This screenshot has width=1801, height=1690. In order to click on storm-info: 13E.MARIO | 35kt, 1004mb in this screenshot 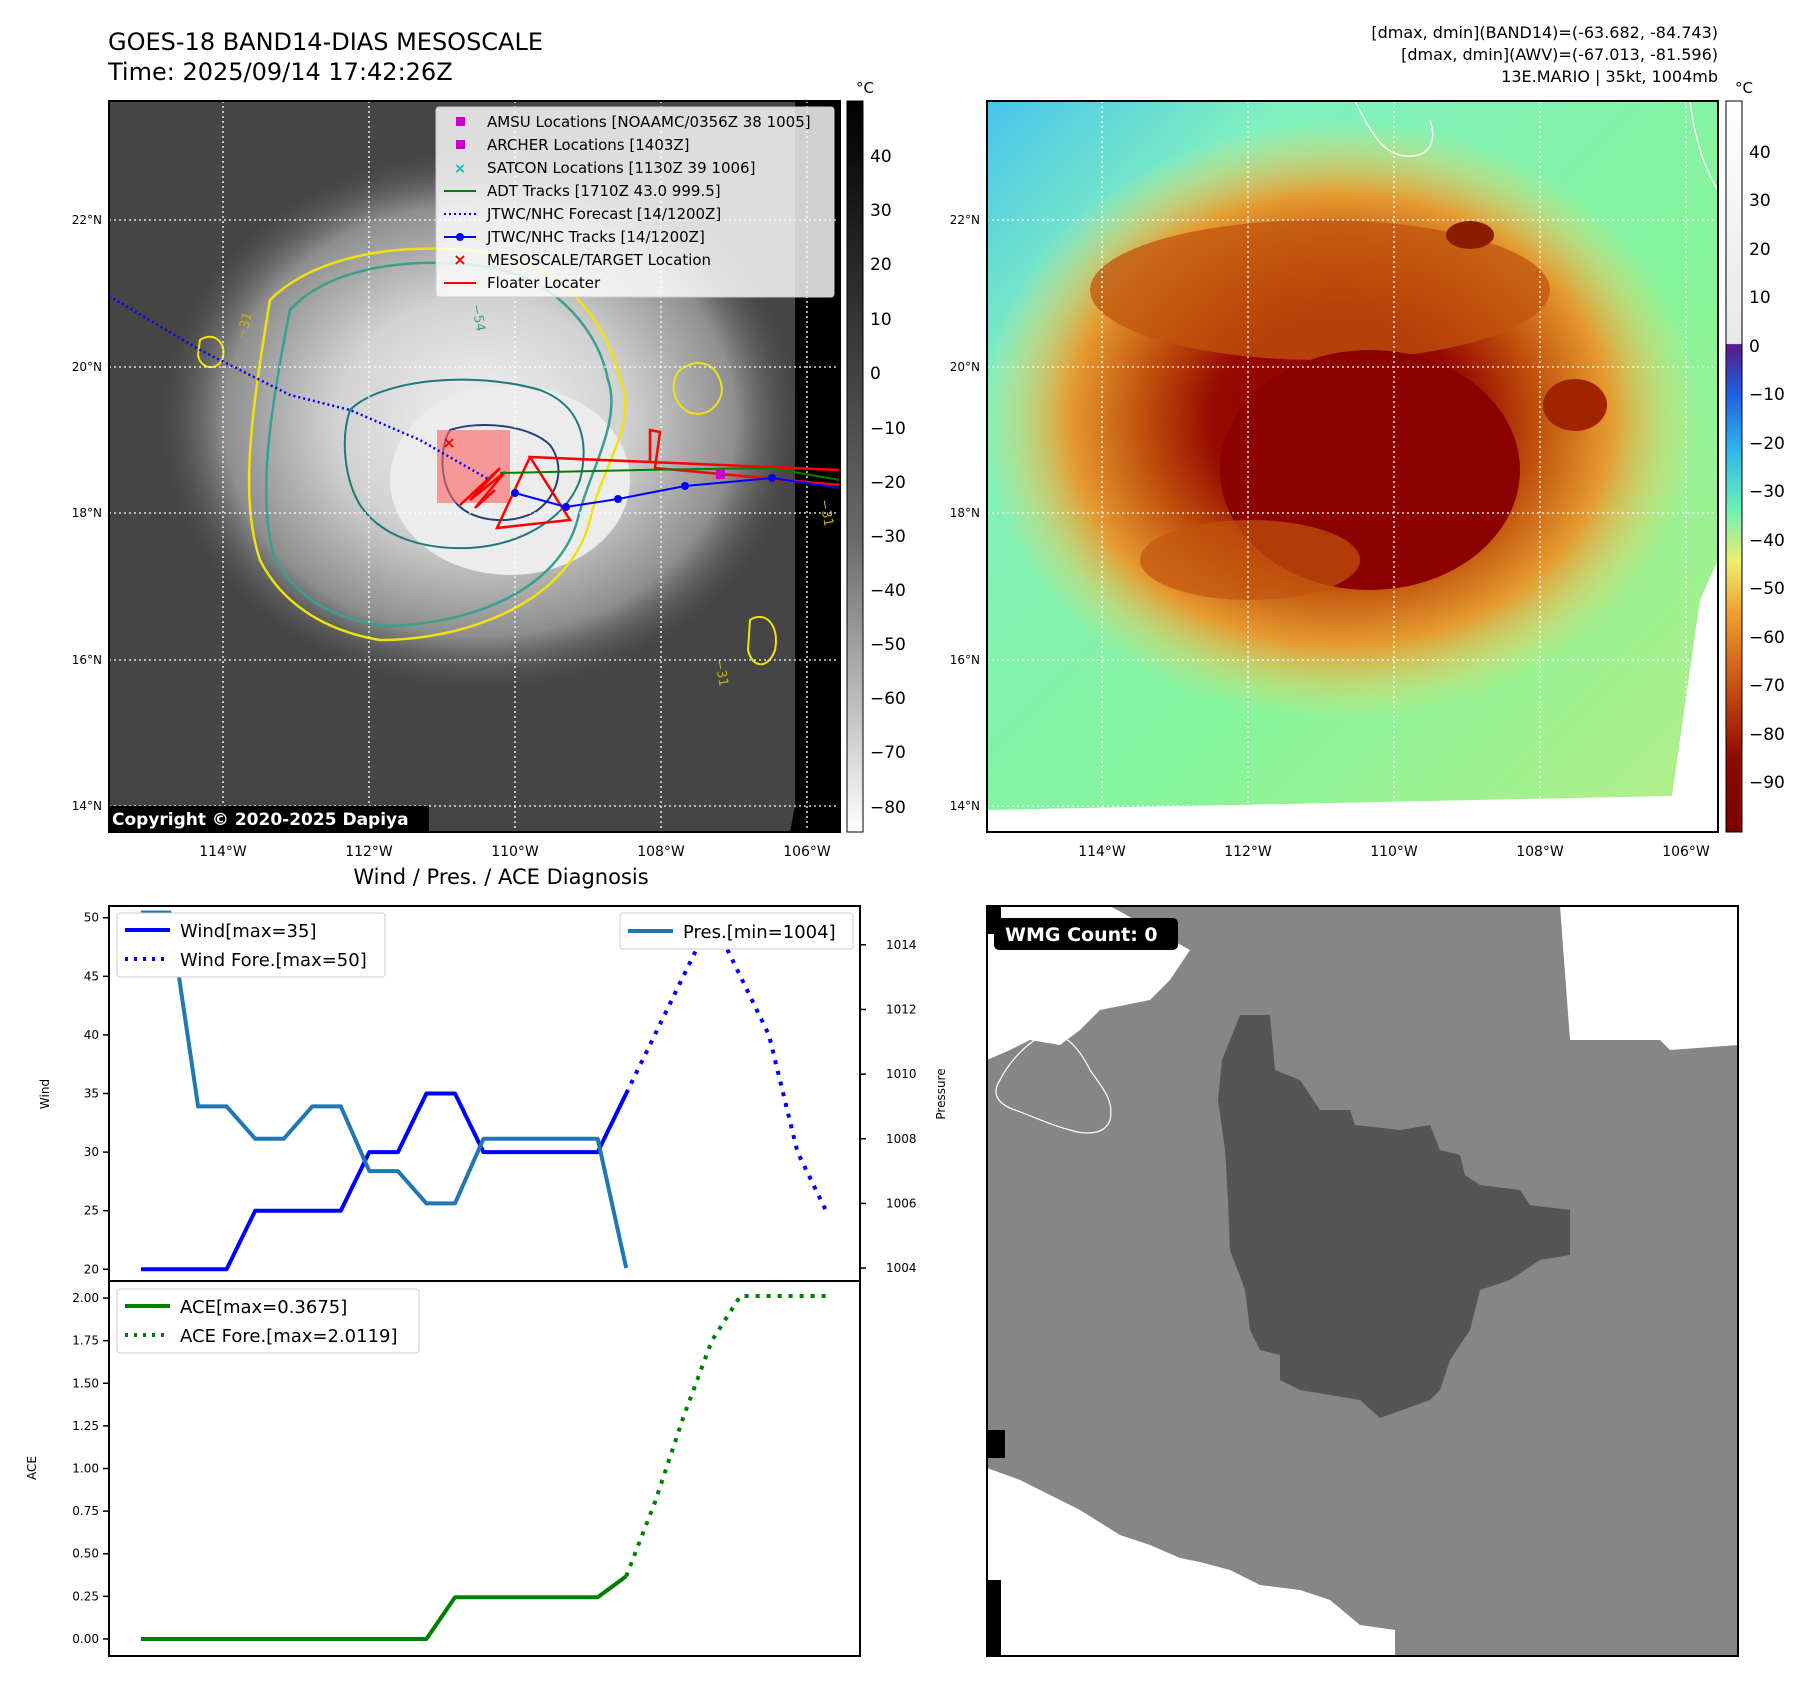, I will do `click(1609, 76)`.